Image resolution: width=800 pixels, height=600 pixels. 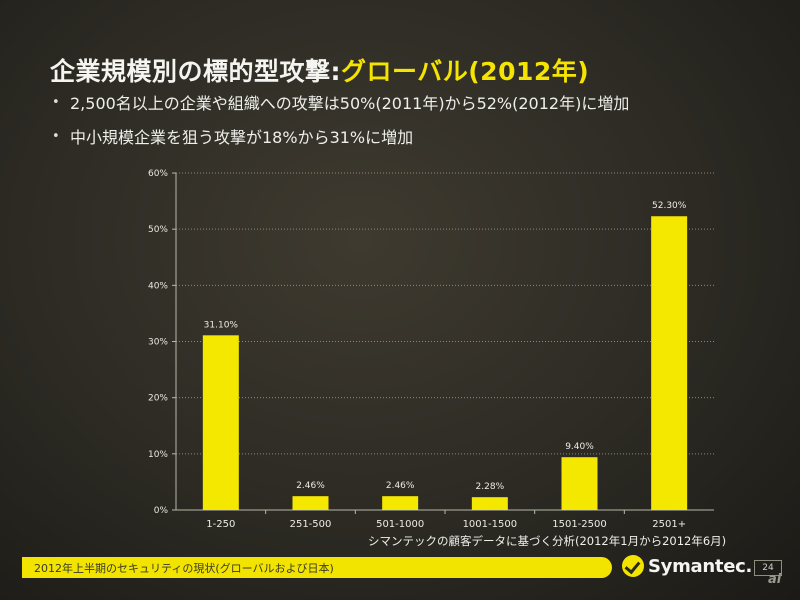 I want to click on bullet-item: • 中小規模企業を狙う攻撃が18%から31%に増加, so click(x=340, y=136).